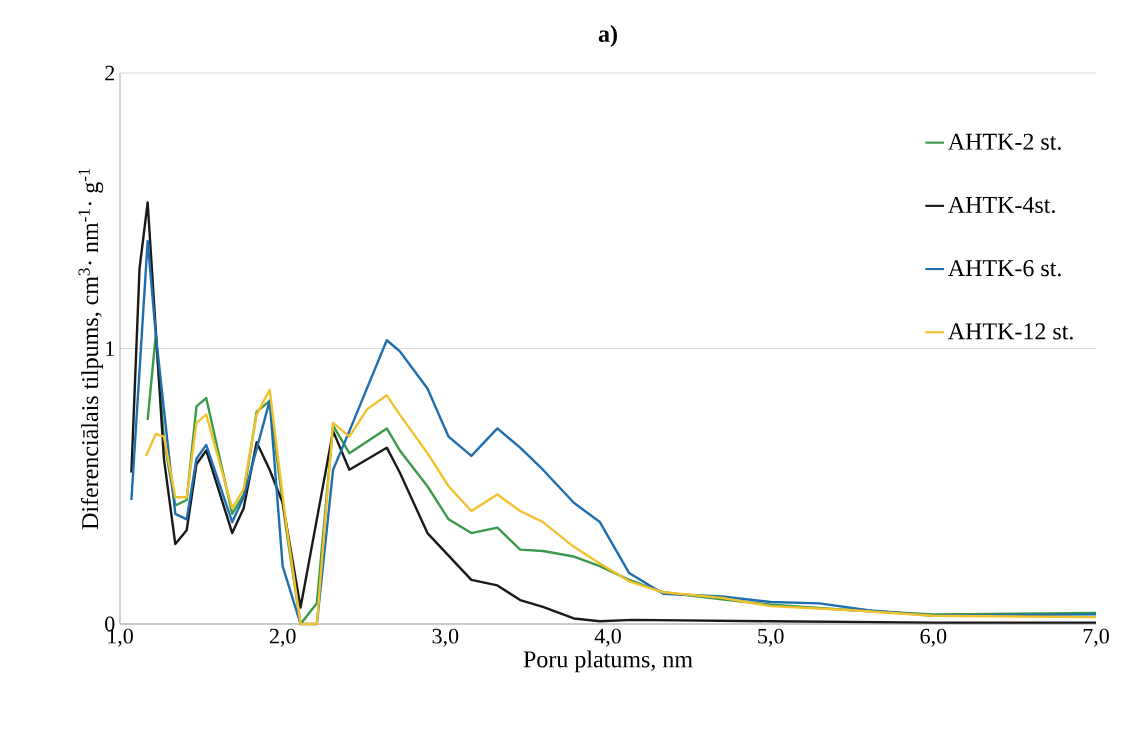 The height and width of the screenshot is (743, 1126). I want to click on y-tick-label: 1, so click(110, 348).